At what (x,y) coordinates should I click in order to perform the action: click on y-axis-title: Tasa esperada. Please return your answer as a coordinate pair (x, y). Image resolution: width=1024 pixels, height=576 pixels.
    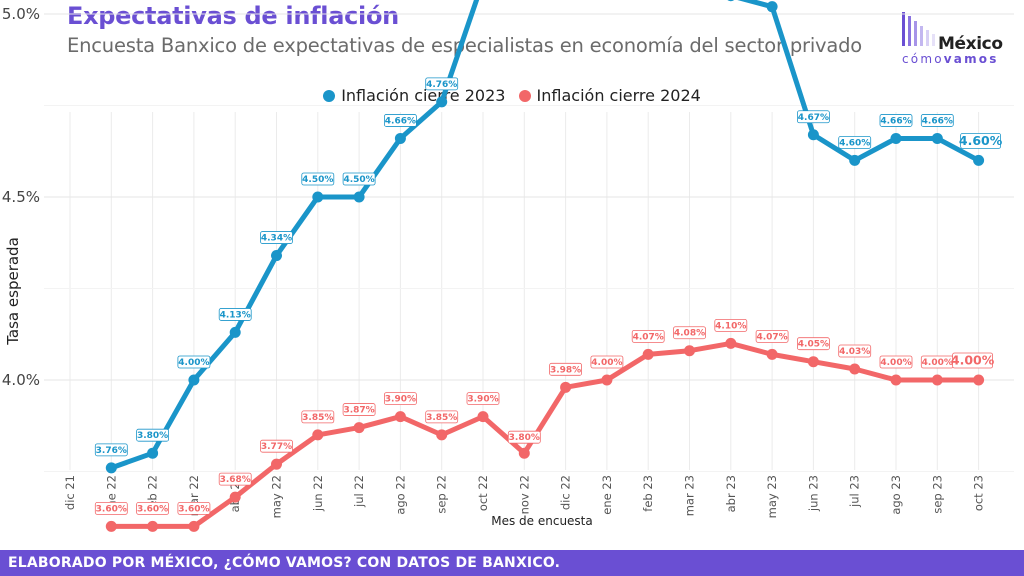
    Looking at the image, I should click on (13, 291).